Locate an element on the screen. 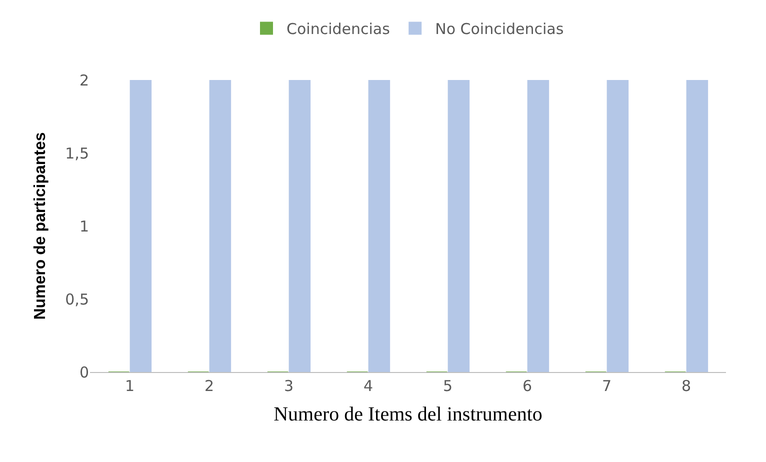 This screenshot has height=462, width=766. x-tick-label: 6 is located at coordinates (527, 386).